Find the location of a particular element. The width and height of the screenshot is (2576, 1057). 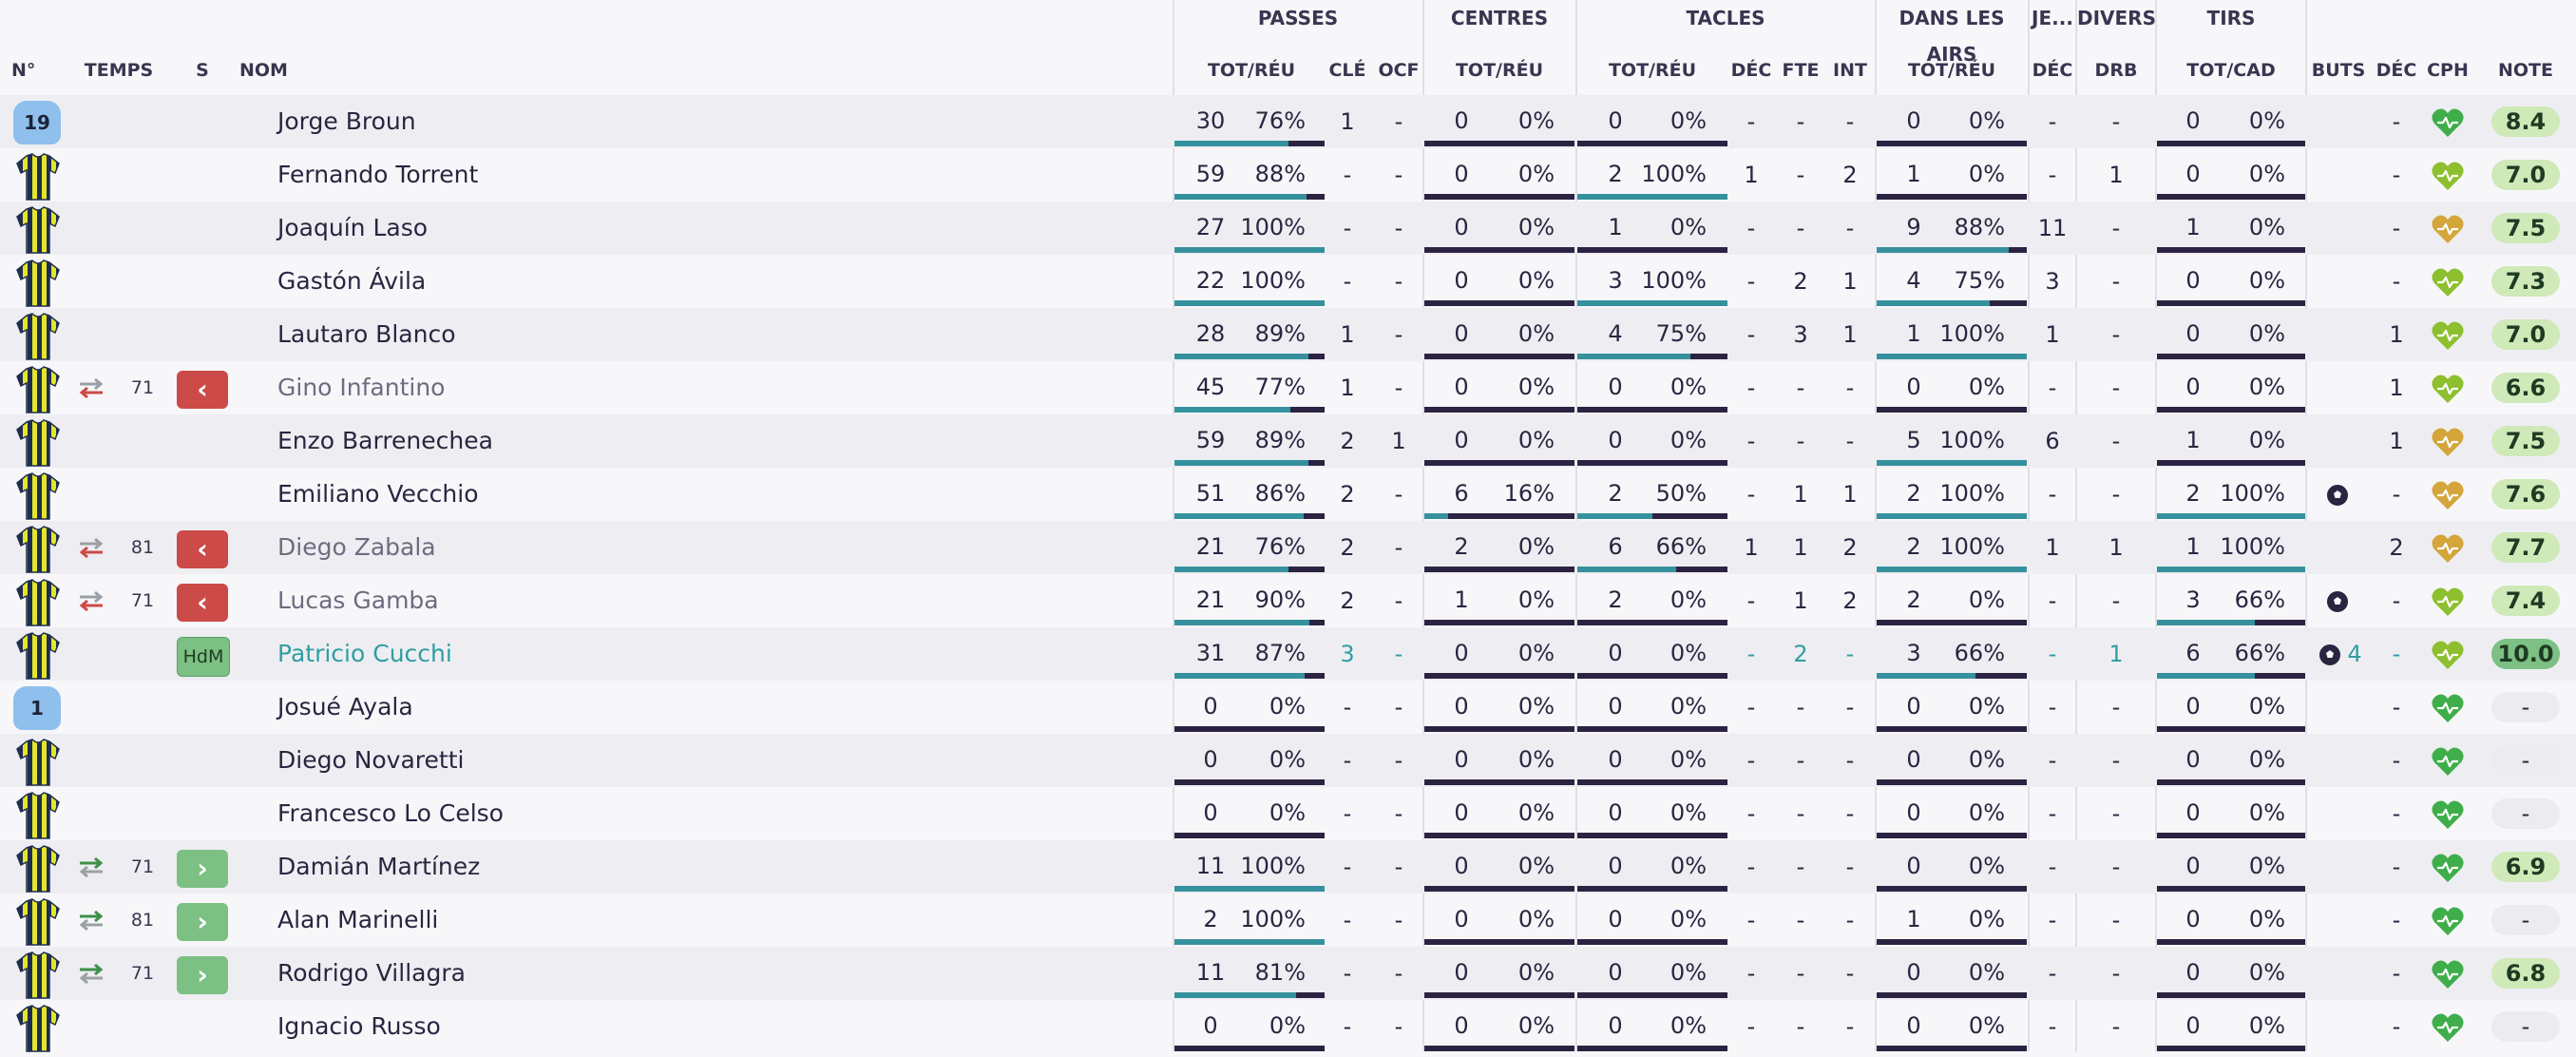

player-name: Diego Zabala is located at coordinates (356, 547).